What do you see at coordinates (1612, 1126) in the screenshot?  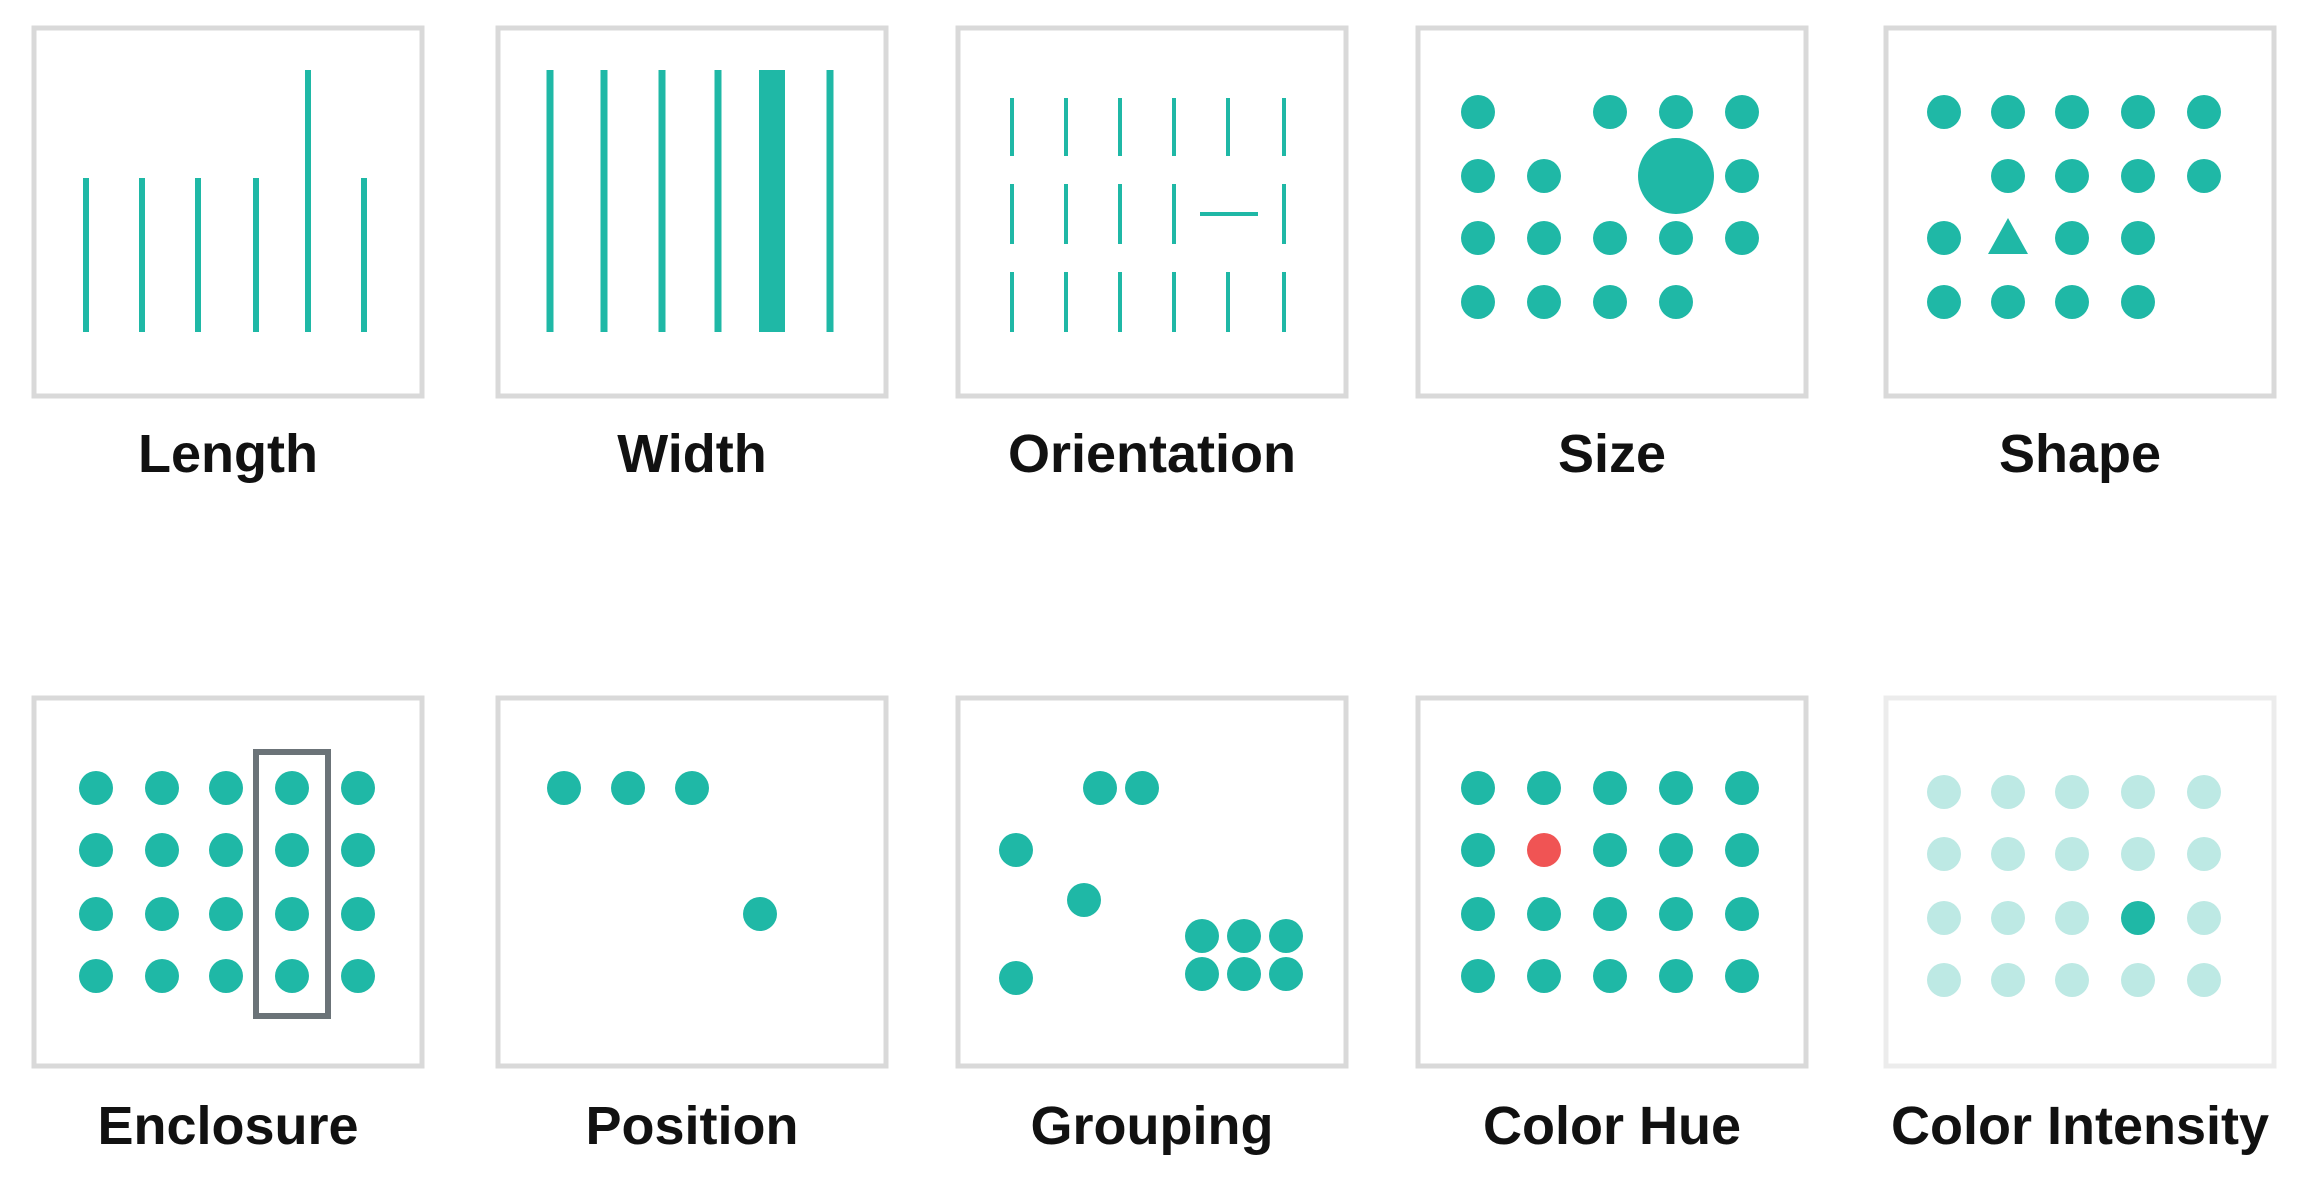 I see `panel-caption: Color Hue` at bounding box center [1612, 1126].